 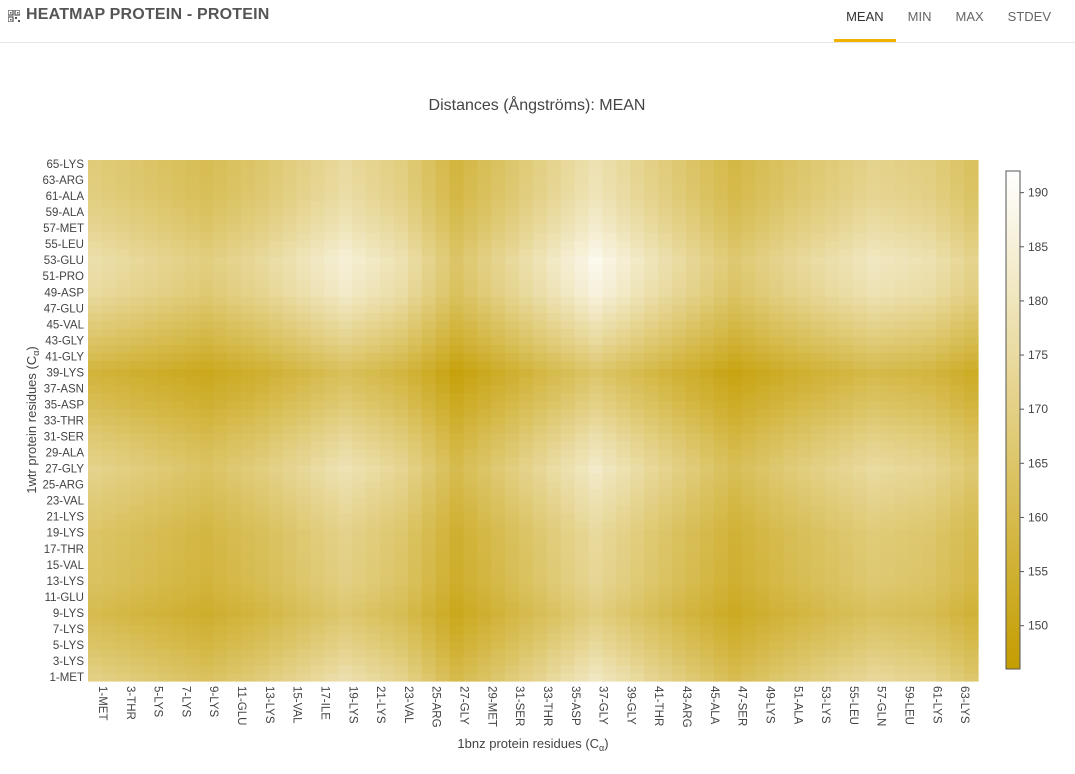 I want to click on tab-stdev: STDEV, so click(x=1029, y=21).